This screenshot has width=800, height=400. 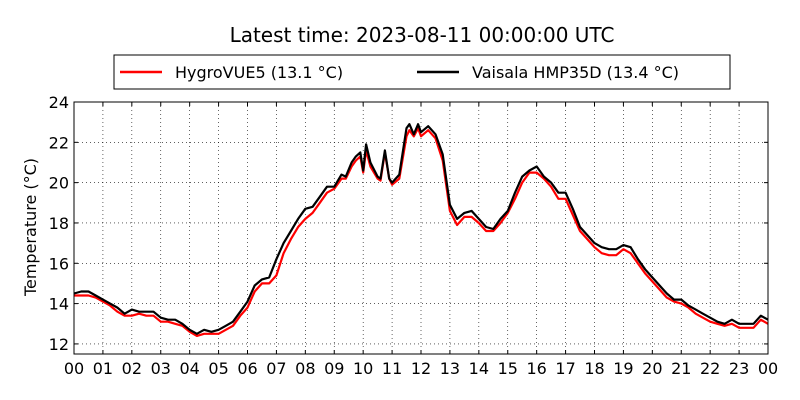 What do you see at coordinates (30, 227) in the screenshot?
I see `y-axis-label: Temperature (°C)` at bounding box center [30, 227].